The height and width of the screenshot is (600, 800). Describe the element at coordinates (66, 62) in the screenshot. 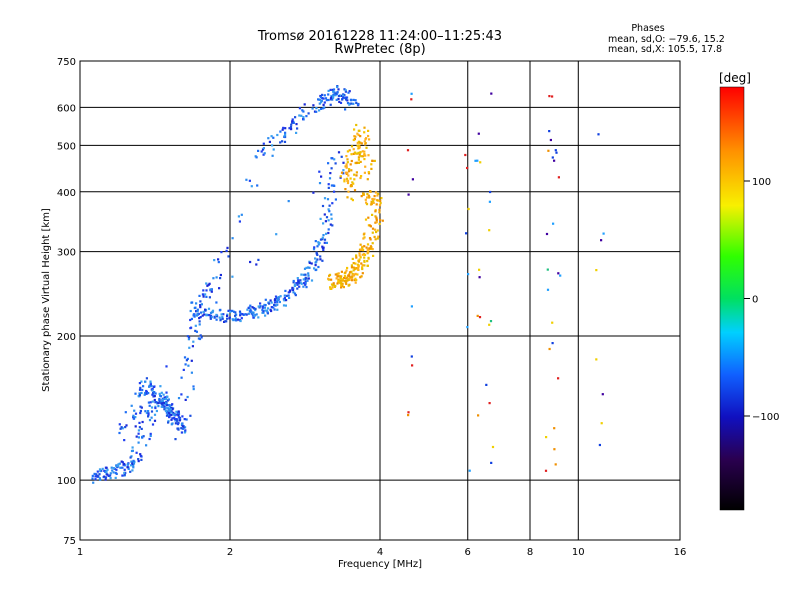

I see `y-tick-label: 750` at that location.